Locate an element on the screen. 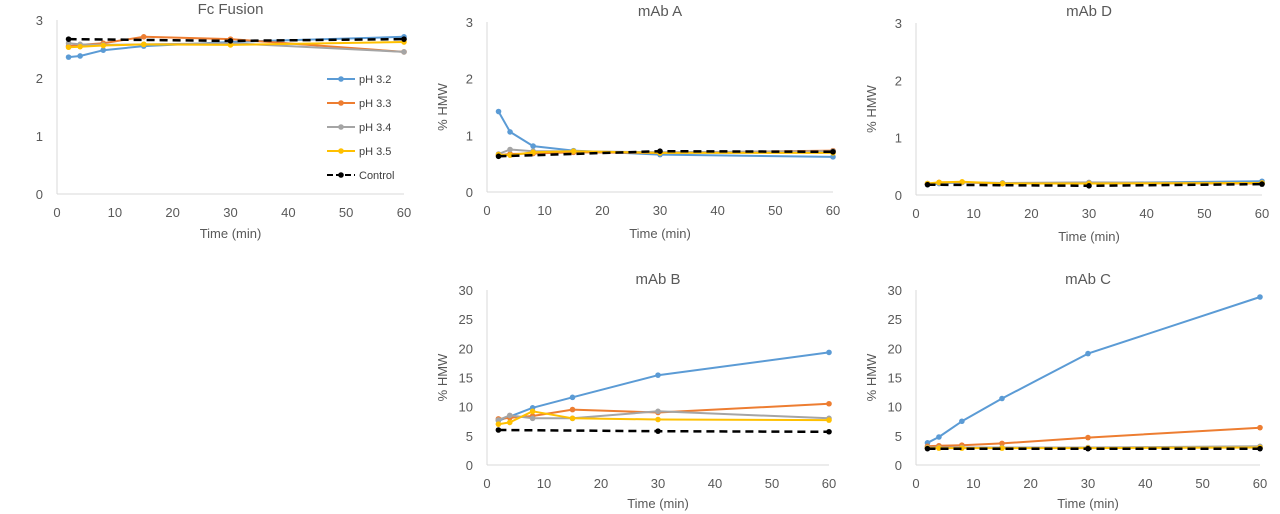  legend-label: pH 3.4 is located at coordinates (375, 128).